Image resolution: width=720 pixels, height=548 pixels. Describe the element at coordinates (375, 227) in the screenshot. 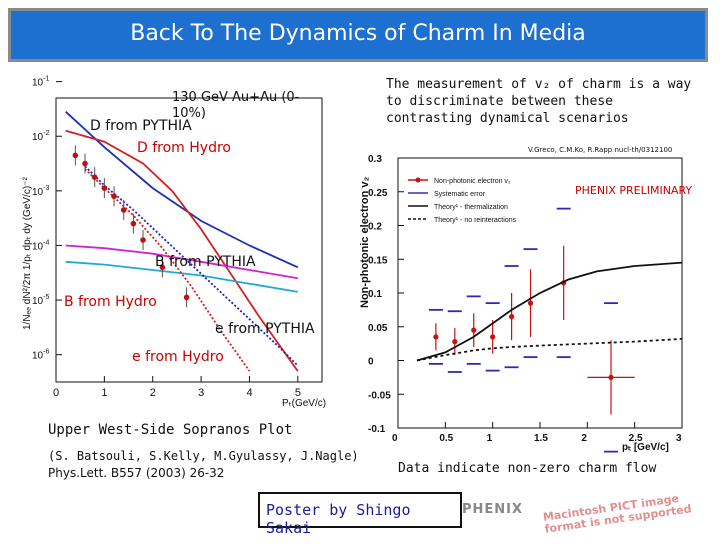

I see `right-y-tick-label: 0.2` at that location.